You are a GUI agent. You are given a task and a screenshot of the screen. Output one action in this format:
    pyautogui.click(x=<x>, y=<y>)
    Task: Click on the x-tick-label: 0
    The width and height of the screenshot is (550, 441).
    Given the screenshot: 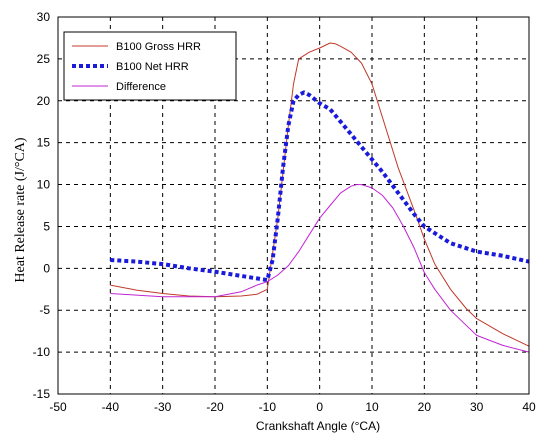 What is the action you would take?
    pyautogui.click(x=319, y=407)
    